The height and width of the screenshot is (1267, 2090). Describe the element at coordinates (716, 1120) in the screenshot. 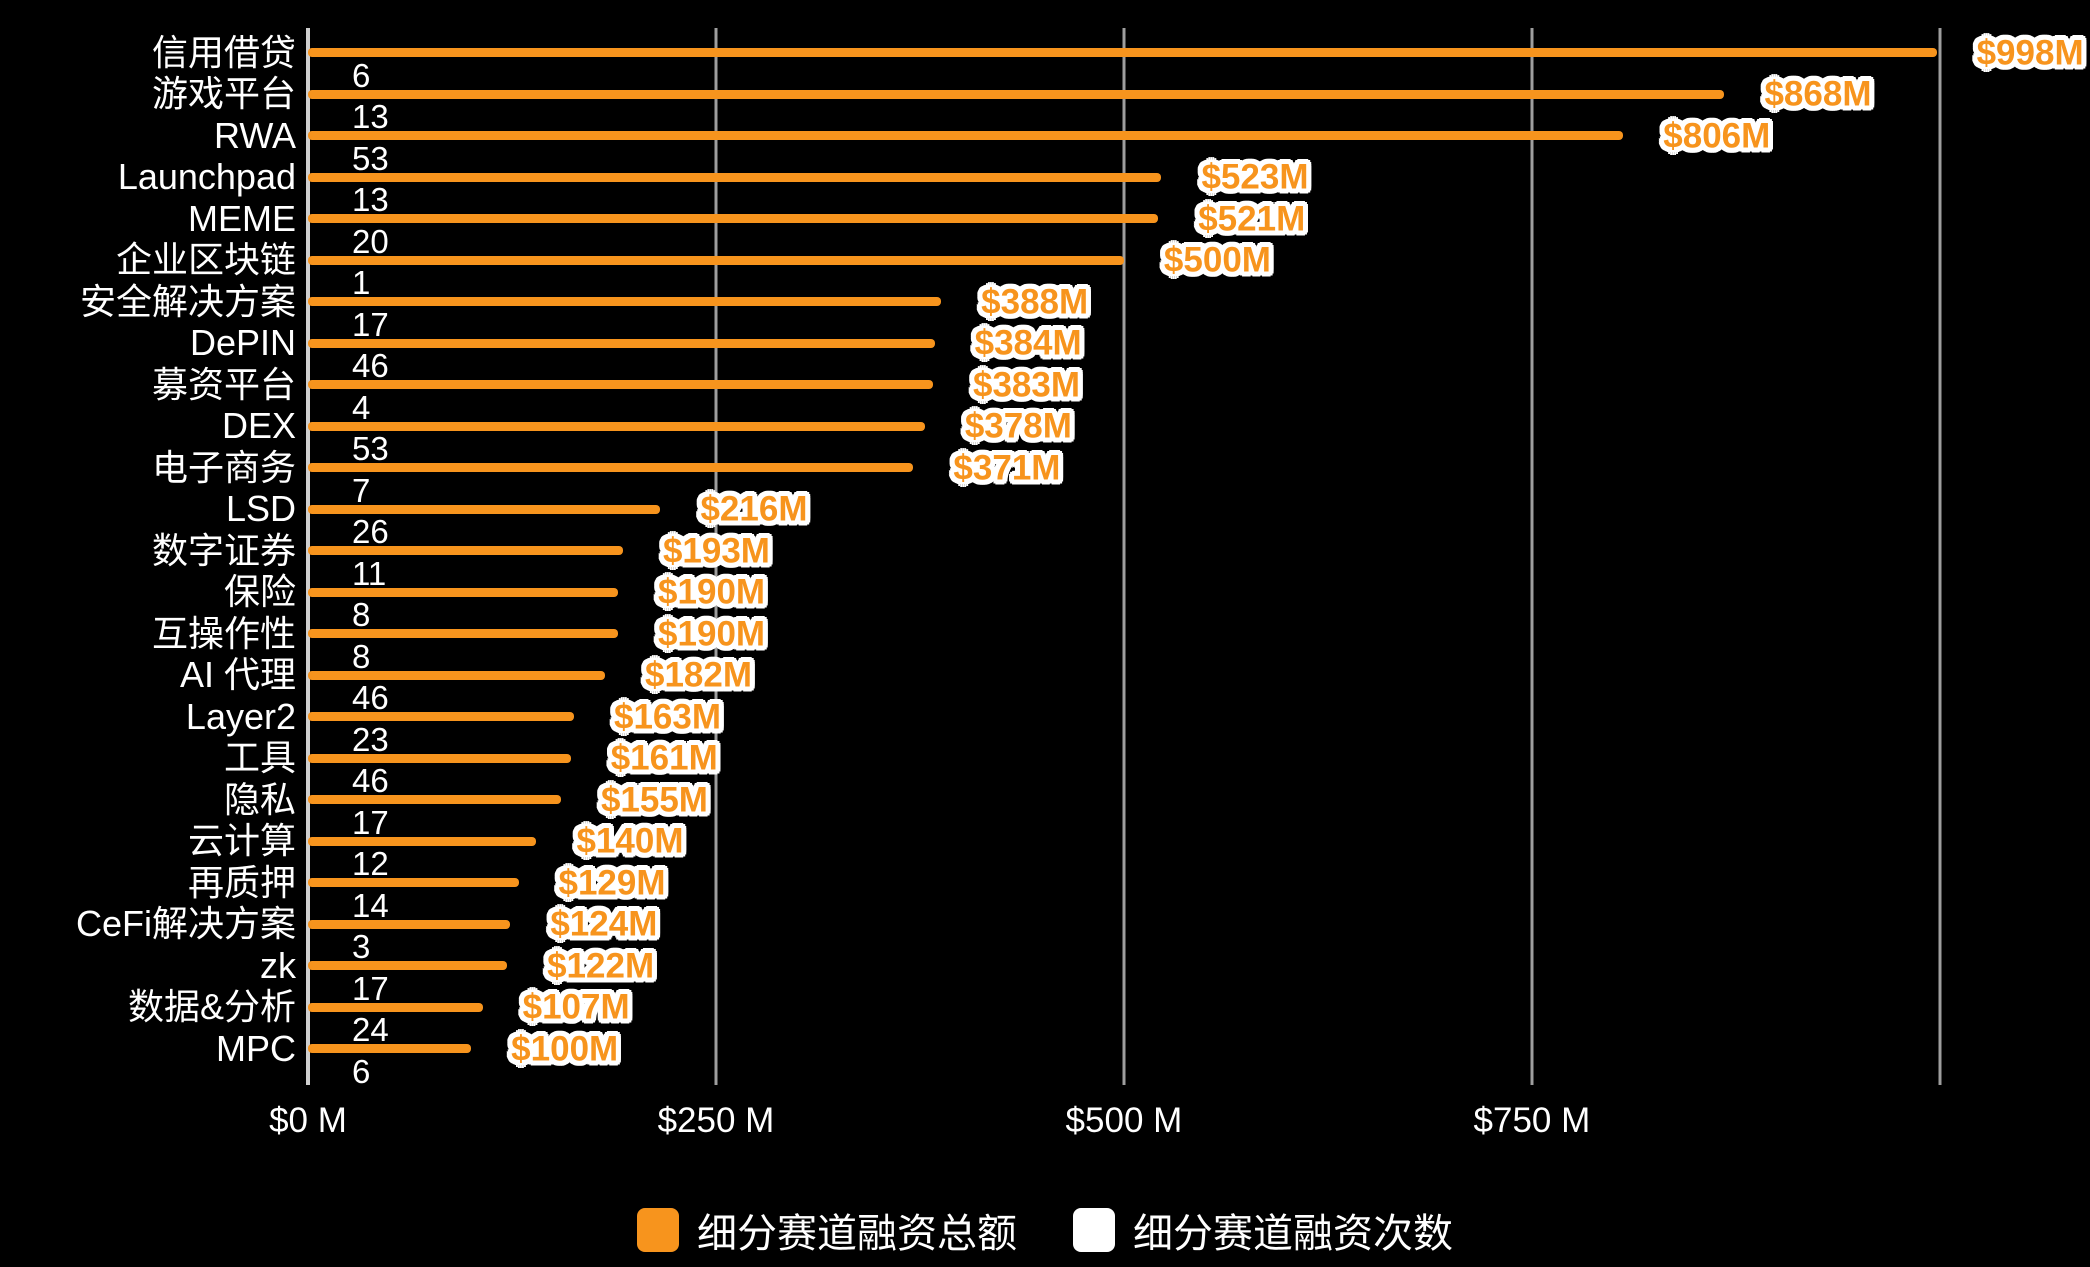

I see `x-axis-tick-label: $250 M` at that location.